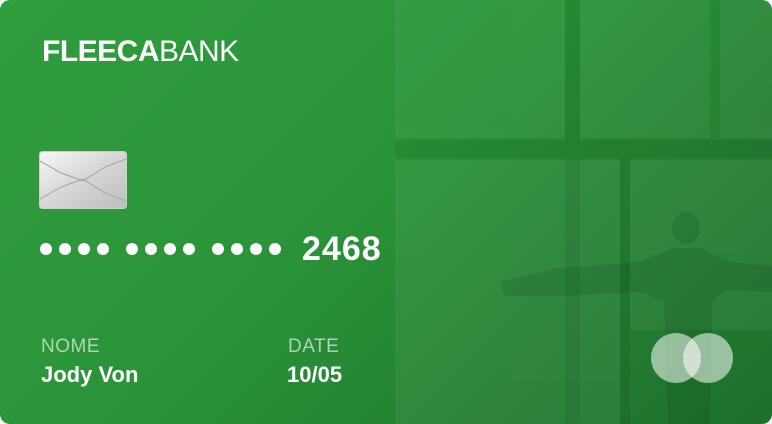  I want to click on card-last-four: 2468, so click(342, 248).